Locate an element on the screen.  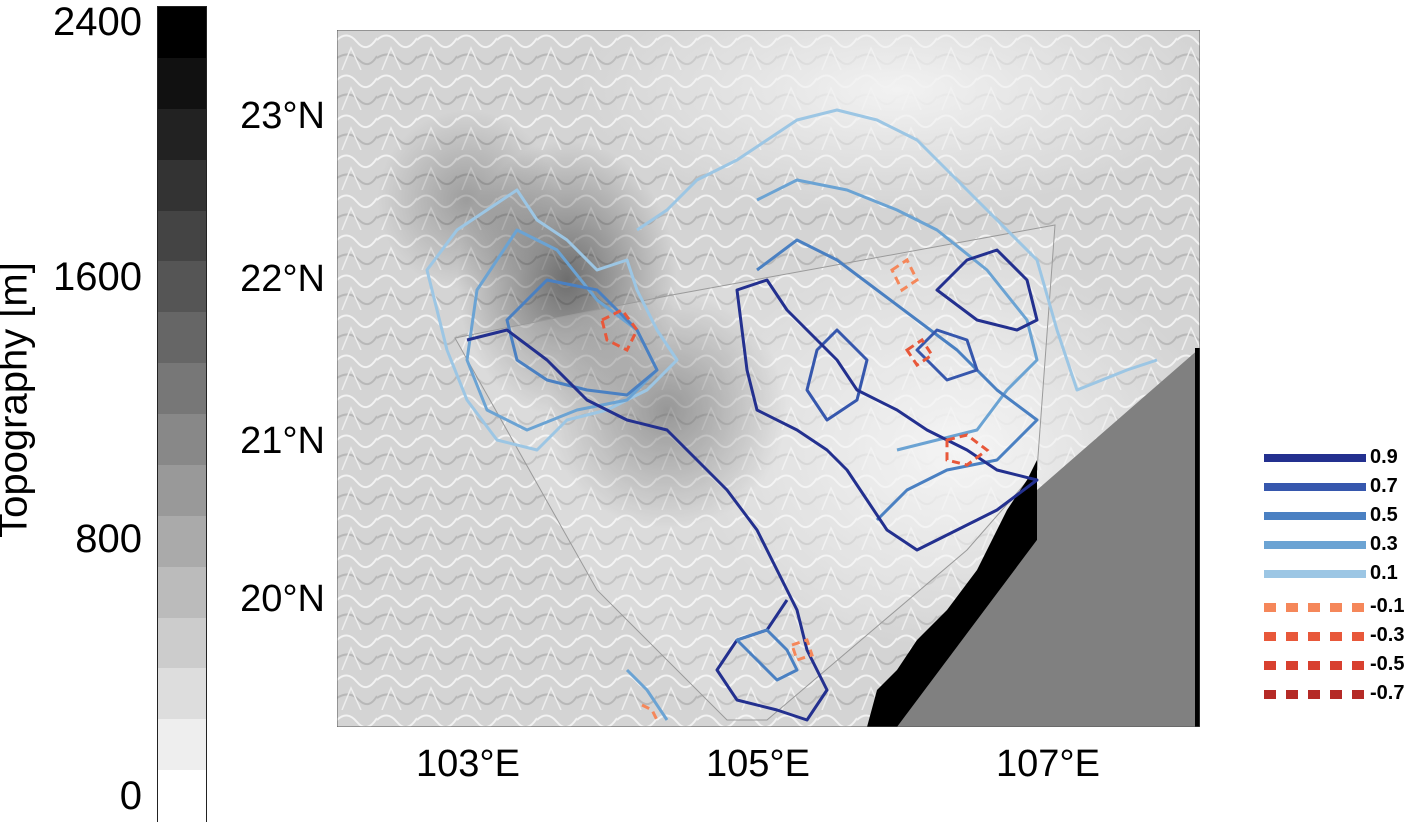
legend-label: 0.9 is located at coordinates (1384, 457).